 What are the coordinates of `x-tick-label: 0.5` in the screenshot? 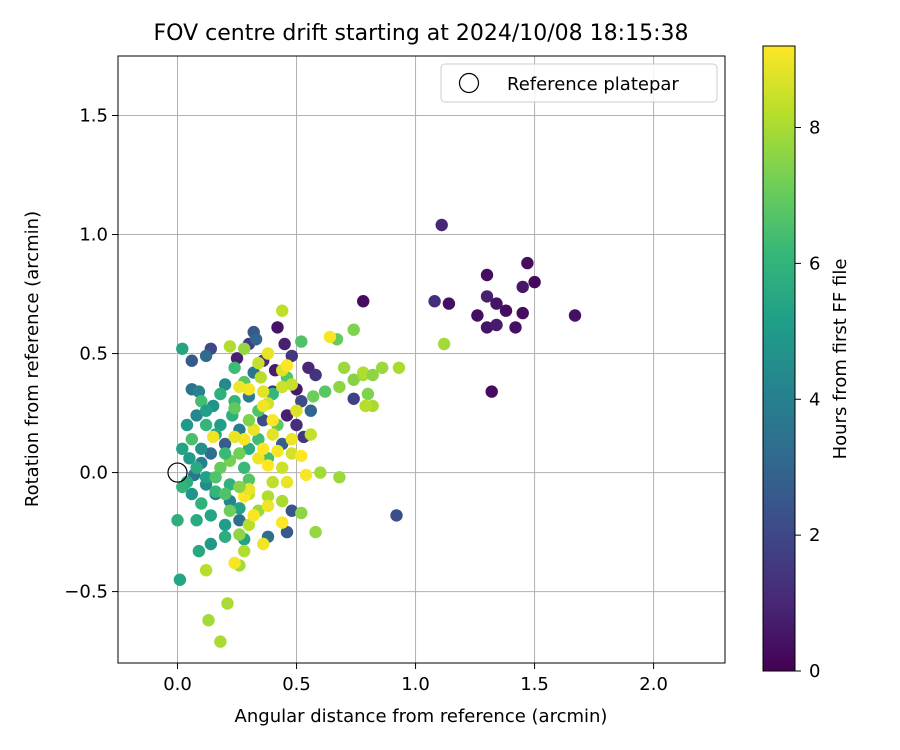 It's located at (296, 684).